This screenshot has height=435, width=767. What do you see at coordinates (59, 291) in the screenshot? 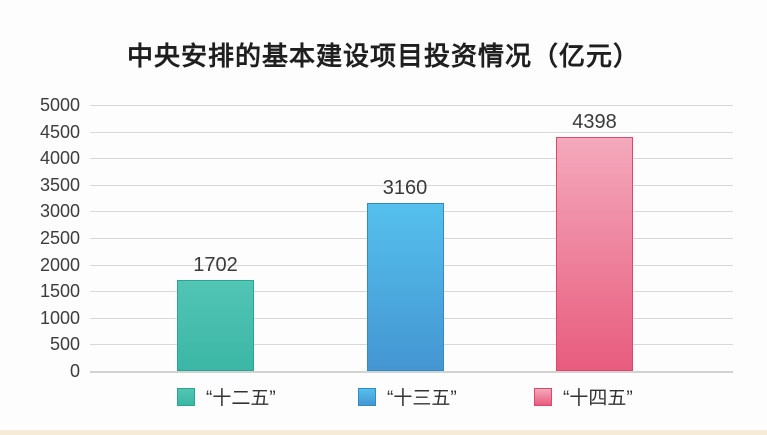
I see `y-axis-tick-label: 1500` at bounding box center [59, 291].